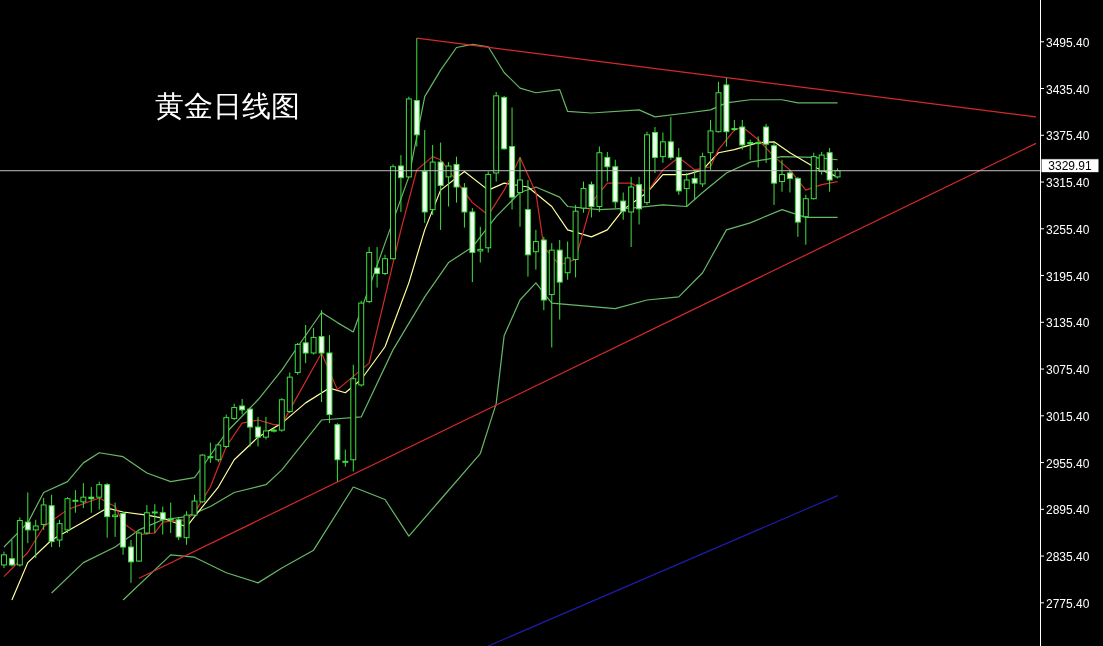 This screenshot has height=646, width=1103. I want to click on y-tick-label: 3375.40, so click(1068, 136).